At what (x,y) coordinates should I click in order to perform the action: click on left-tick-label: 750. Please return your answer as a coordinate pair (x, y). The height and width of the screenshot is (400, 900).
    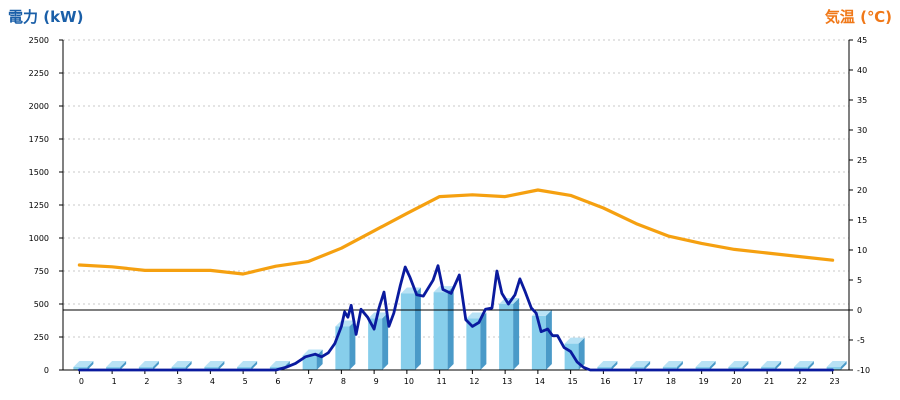
    Looking at the image, I should click on (41, 271).